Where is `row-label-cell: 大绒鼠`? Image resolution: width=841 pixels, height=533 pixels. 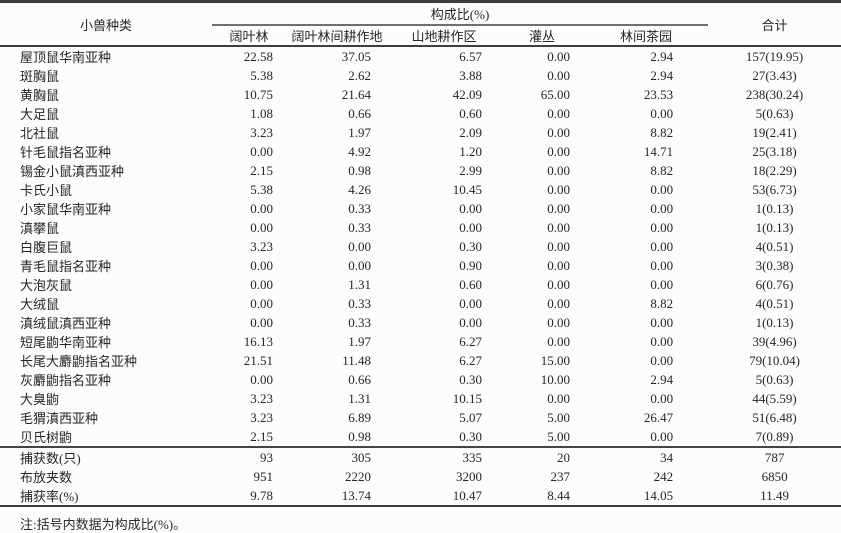 row-label-cell: 大绒鼠 is located at coordinates (40, 304).